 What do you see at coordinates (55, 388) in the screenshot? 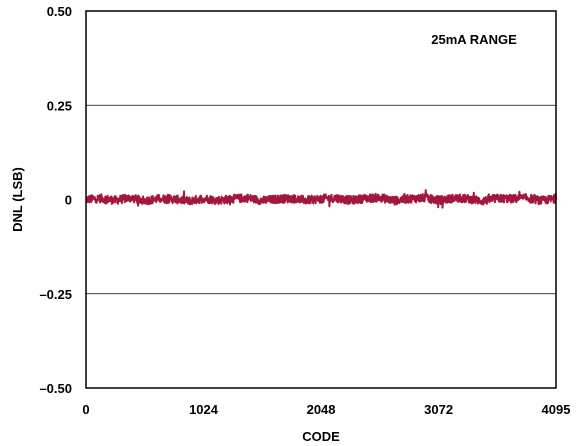
I see `y-tick-label: –0.50` at bounding box center [55, 388].